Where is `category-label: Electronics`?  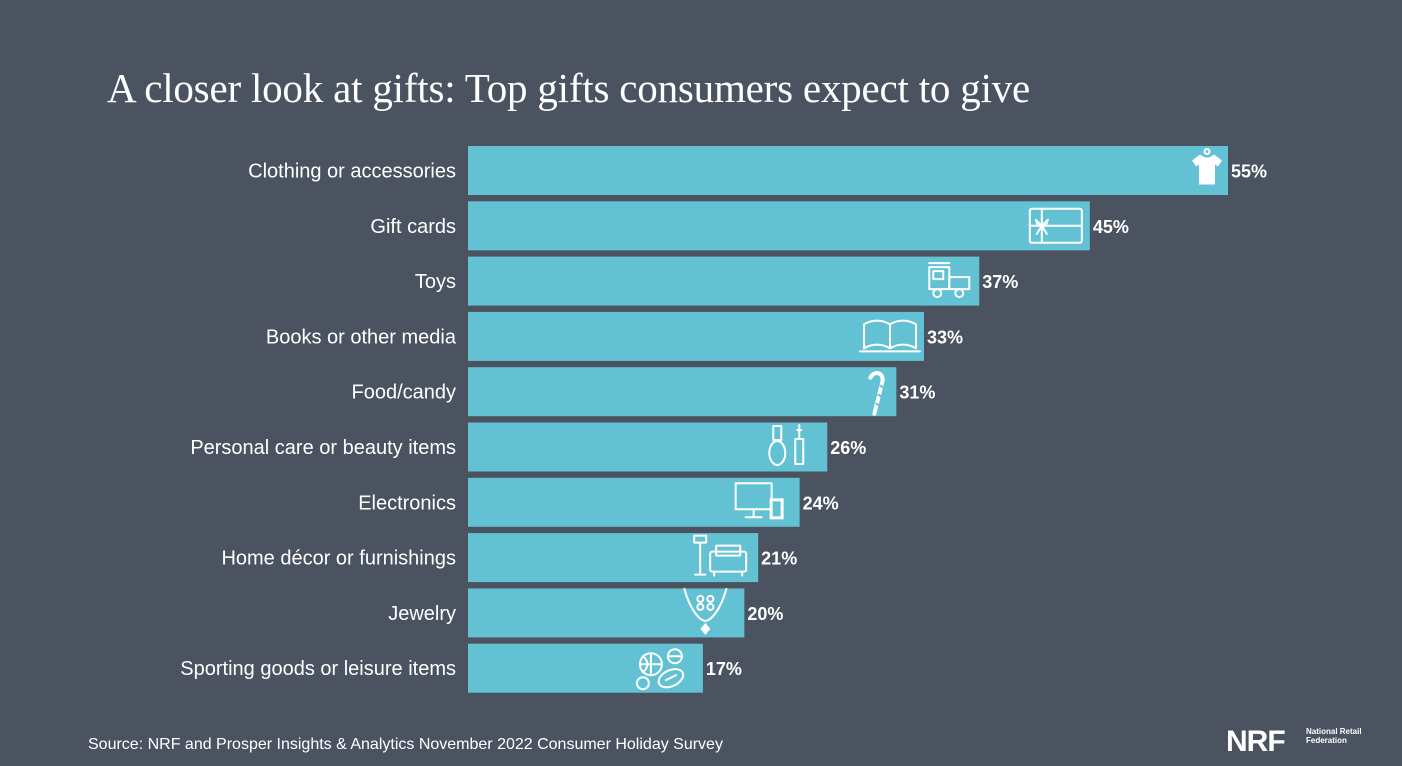 category-label: Electronics is located at coordinates (407, 503).